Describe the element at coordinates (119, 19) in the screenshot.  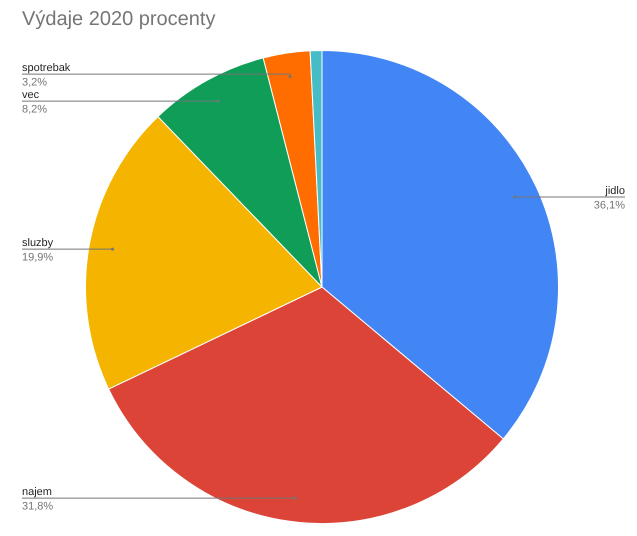
I see `chart-title: Výdaje 2020 procenty` at that location.